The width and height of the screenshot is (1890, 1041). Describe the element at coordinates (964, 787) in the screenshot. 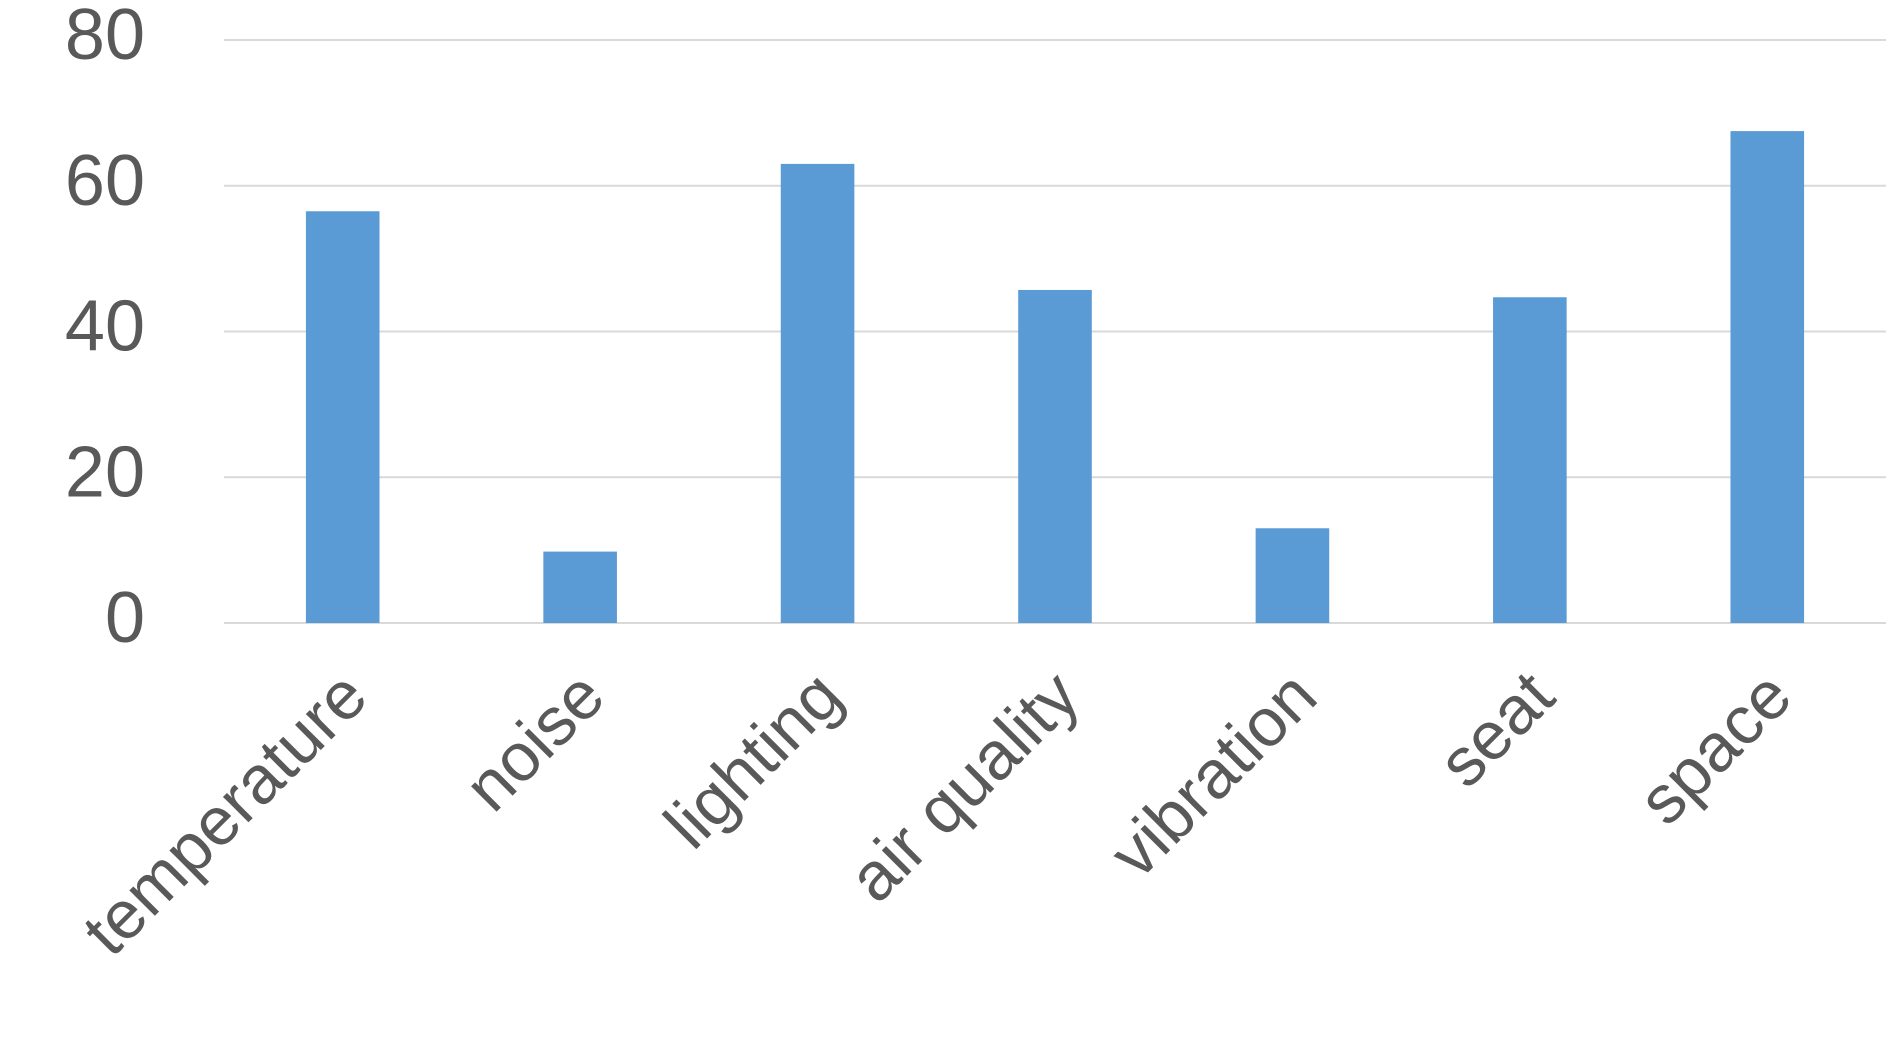

I see `x-tick-label: air quality` at that location.